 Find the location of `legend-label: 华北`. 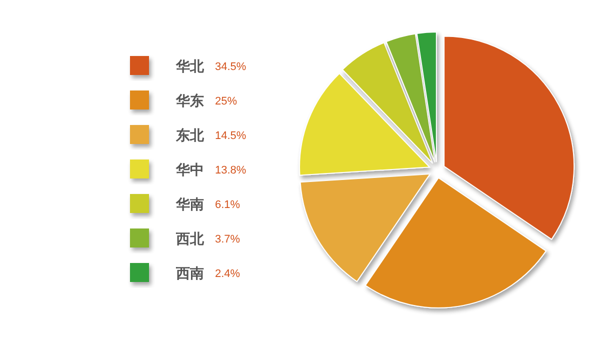

legend-label: 华北 is located at coordinates (190, 67).